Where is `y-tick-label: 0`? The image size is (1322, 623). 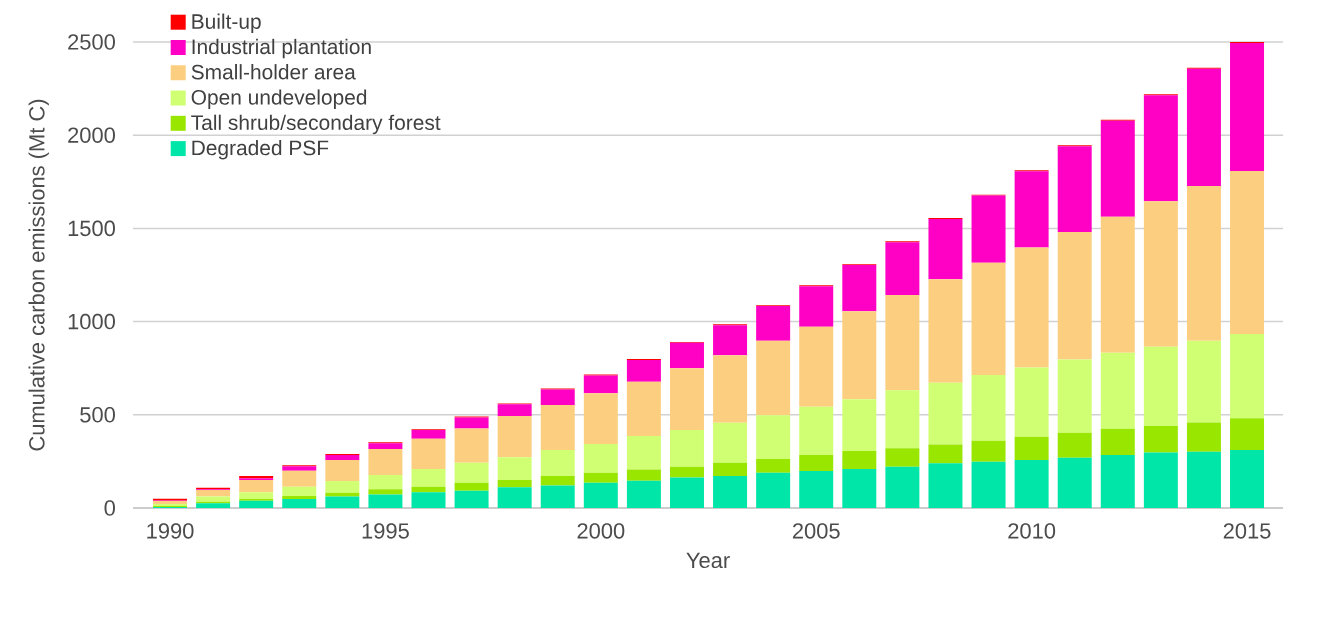 y-tick-label: 0 is located at coordinates (109, 508).